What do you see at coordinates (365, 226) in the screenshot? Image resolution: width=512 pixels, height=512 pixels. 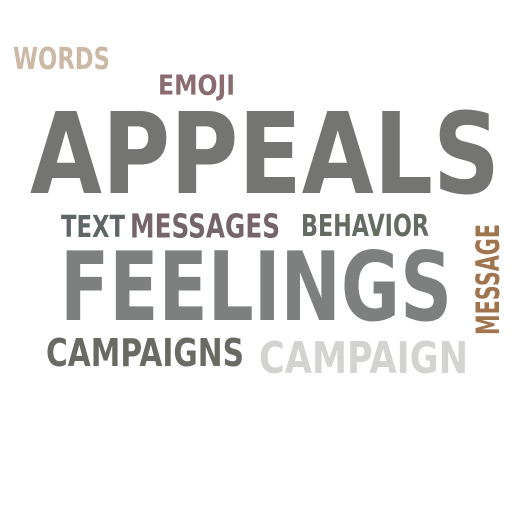 I see `word-behavior: BEHAVIOR` at bounding box center [365, 226].